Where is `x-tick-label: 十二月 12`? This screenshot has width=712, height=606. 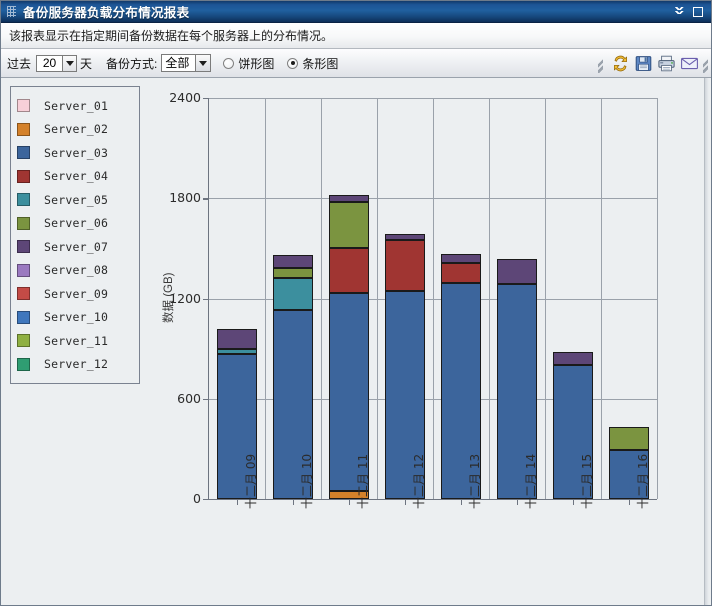 x-tick-label: 十二月 12 is located at coordinates (419, 481).